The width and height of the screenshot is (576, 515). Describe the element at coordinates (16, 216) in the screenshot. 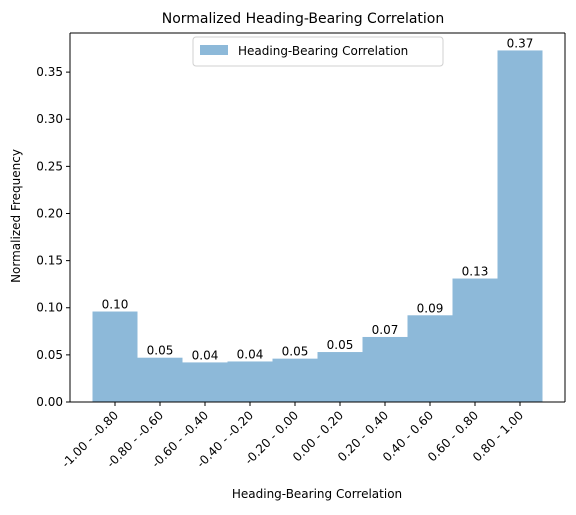

I see `y-axis-label: Normalized Frequency` at that location.